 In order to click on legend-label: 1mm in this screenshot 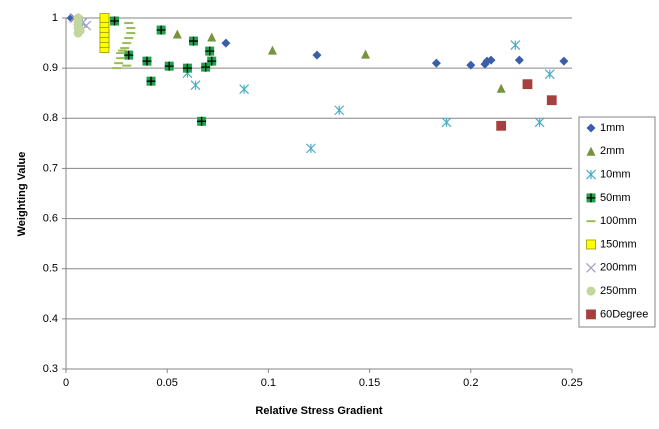, I will do `click(612, 128)`.